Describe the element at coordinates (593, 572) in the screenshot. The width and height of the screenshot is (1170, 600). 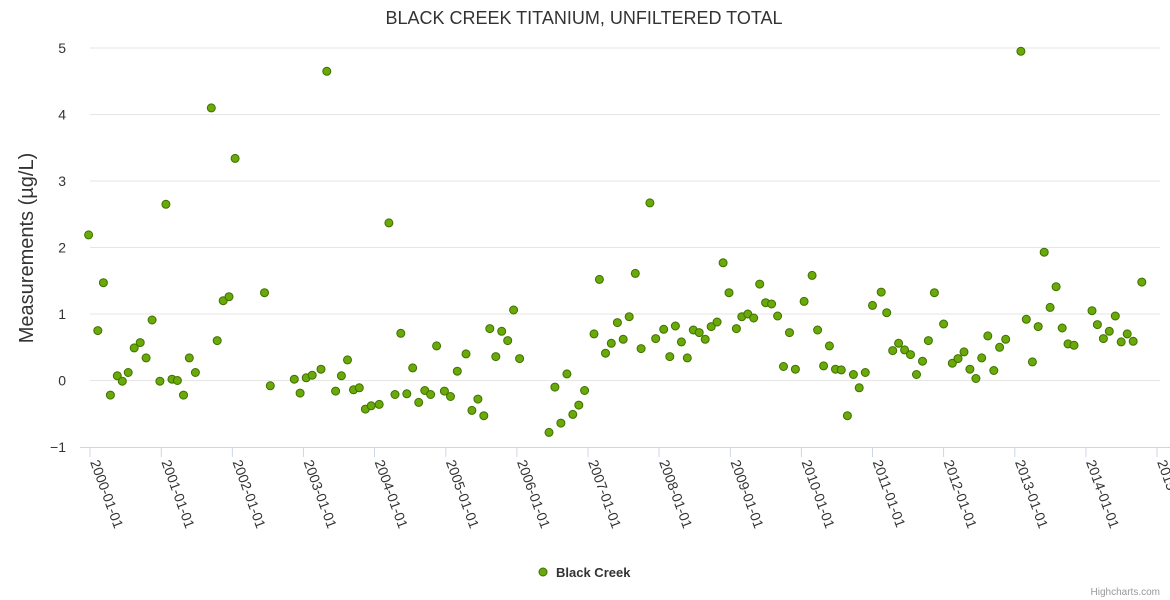
I see `legend-item-black-creek: Black Creek` at that location.